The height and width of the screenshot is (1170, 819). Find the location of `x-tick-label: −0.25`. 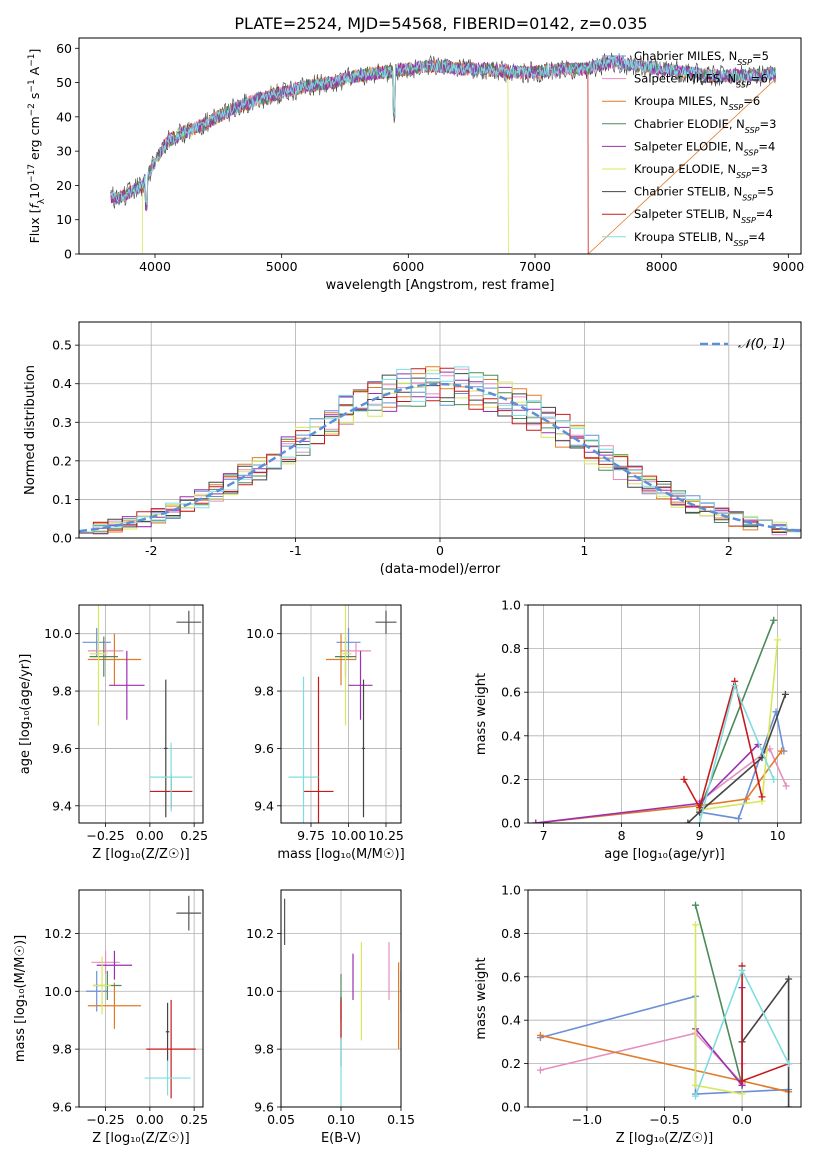

x-tick-label: −0.25 is located at coordinates (105, 1119).